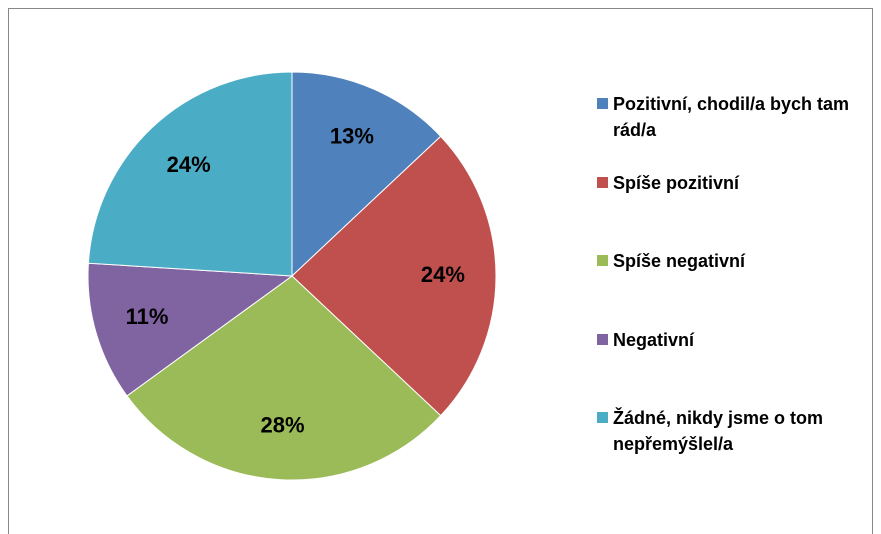 This screenshot has width=881, height=534. What do you see at coordinates (676, 182) in the screenshot?
I see `legend-label: Spíše pozitivní` at bounding box center [676, 182].